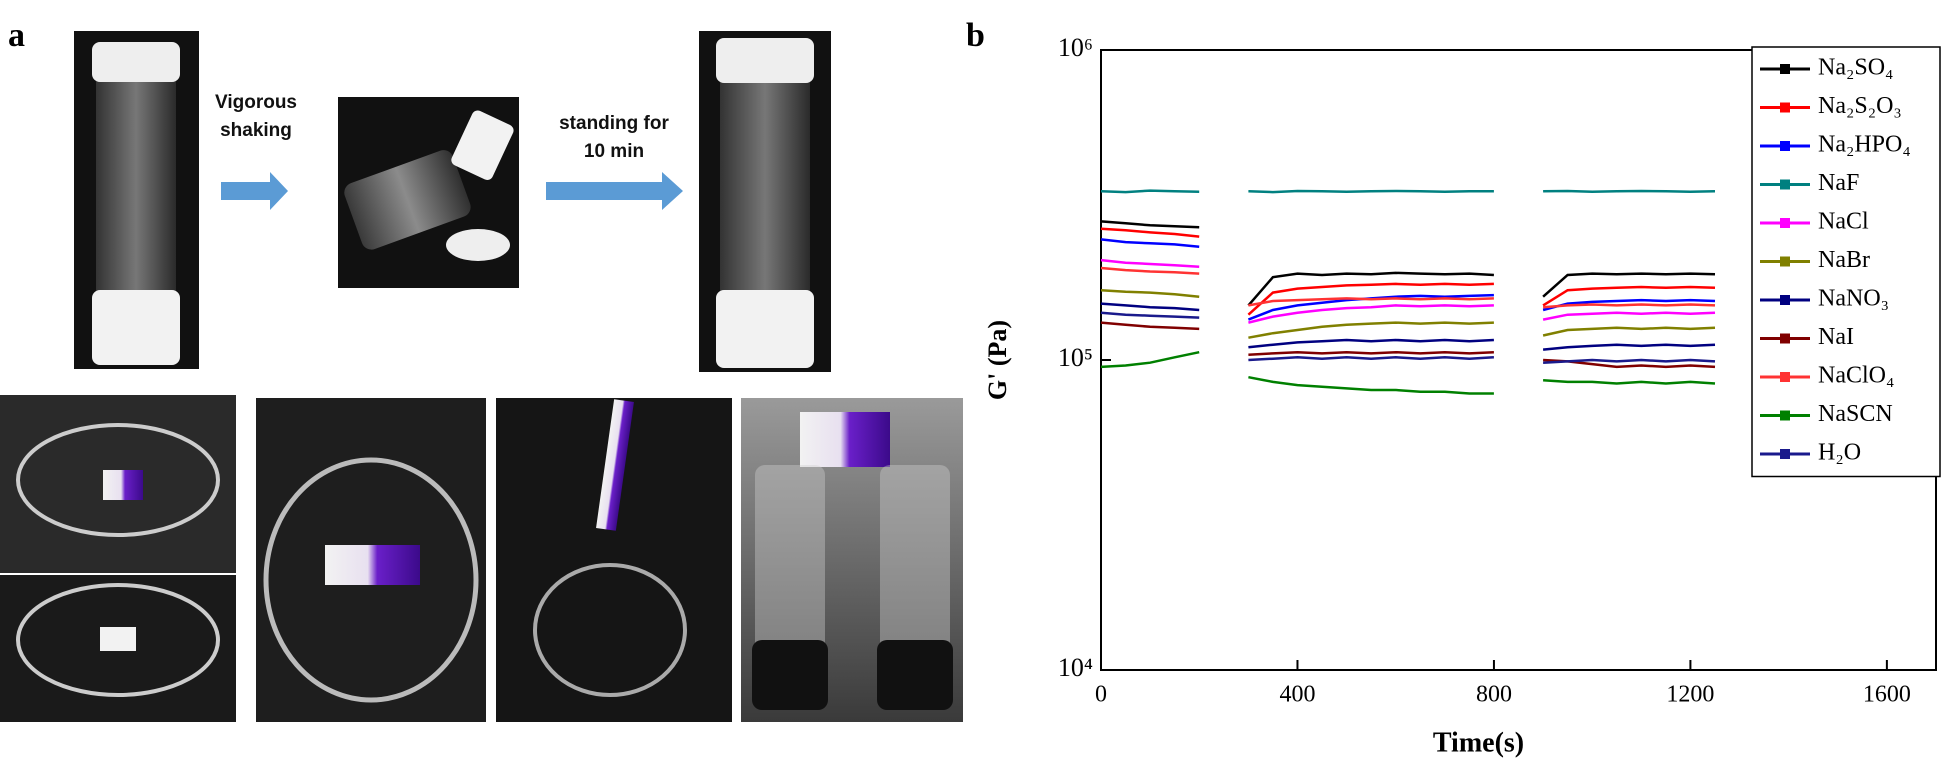 Image resolution: width=1946 pixels, height=767 pixels. Describe the element at coordinates (1843, 222) in the screenshot. I see `legend-label: NaCl` at that location.